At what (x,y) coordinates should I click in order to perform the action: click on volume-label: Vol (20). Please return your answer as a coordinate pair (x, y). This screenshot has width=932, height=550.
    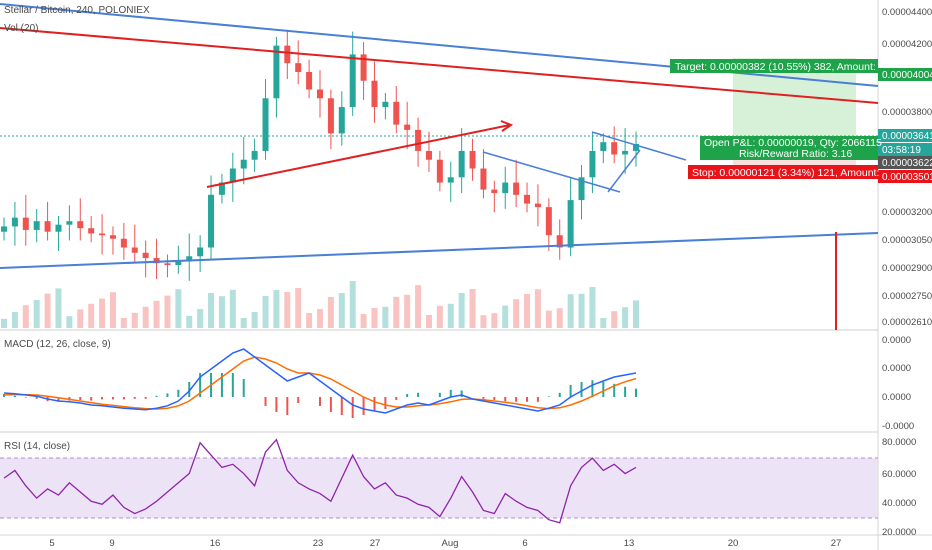
    Looking at the image, I should click on (21, 28).